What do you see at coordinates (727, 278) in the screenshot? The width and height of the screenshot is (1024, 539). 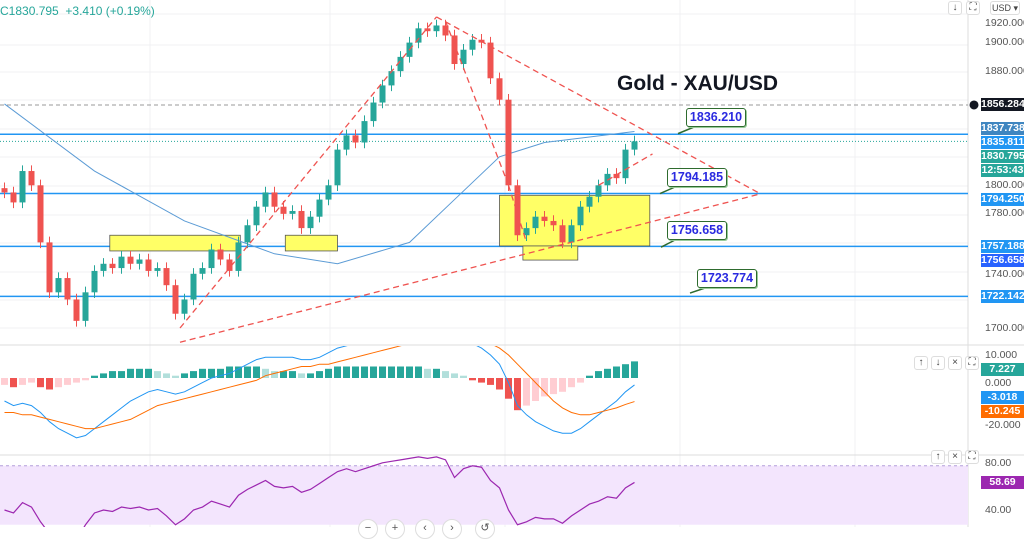 I see `price-callout: 1723.774` at bounding box center [727, 278].